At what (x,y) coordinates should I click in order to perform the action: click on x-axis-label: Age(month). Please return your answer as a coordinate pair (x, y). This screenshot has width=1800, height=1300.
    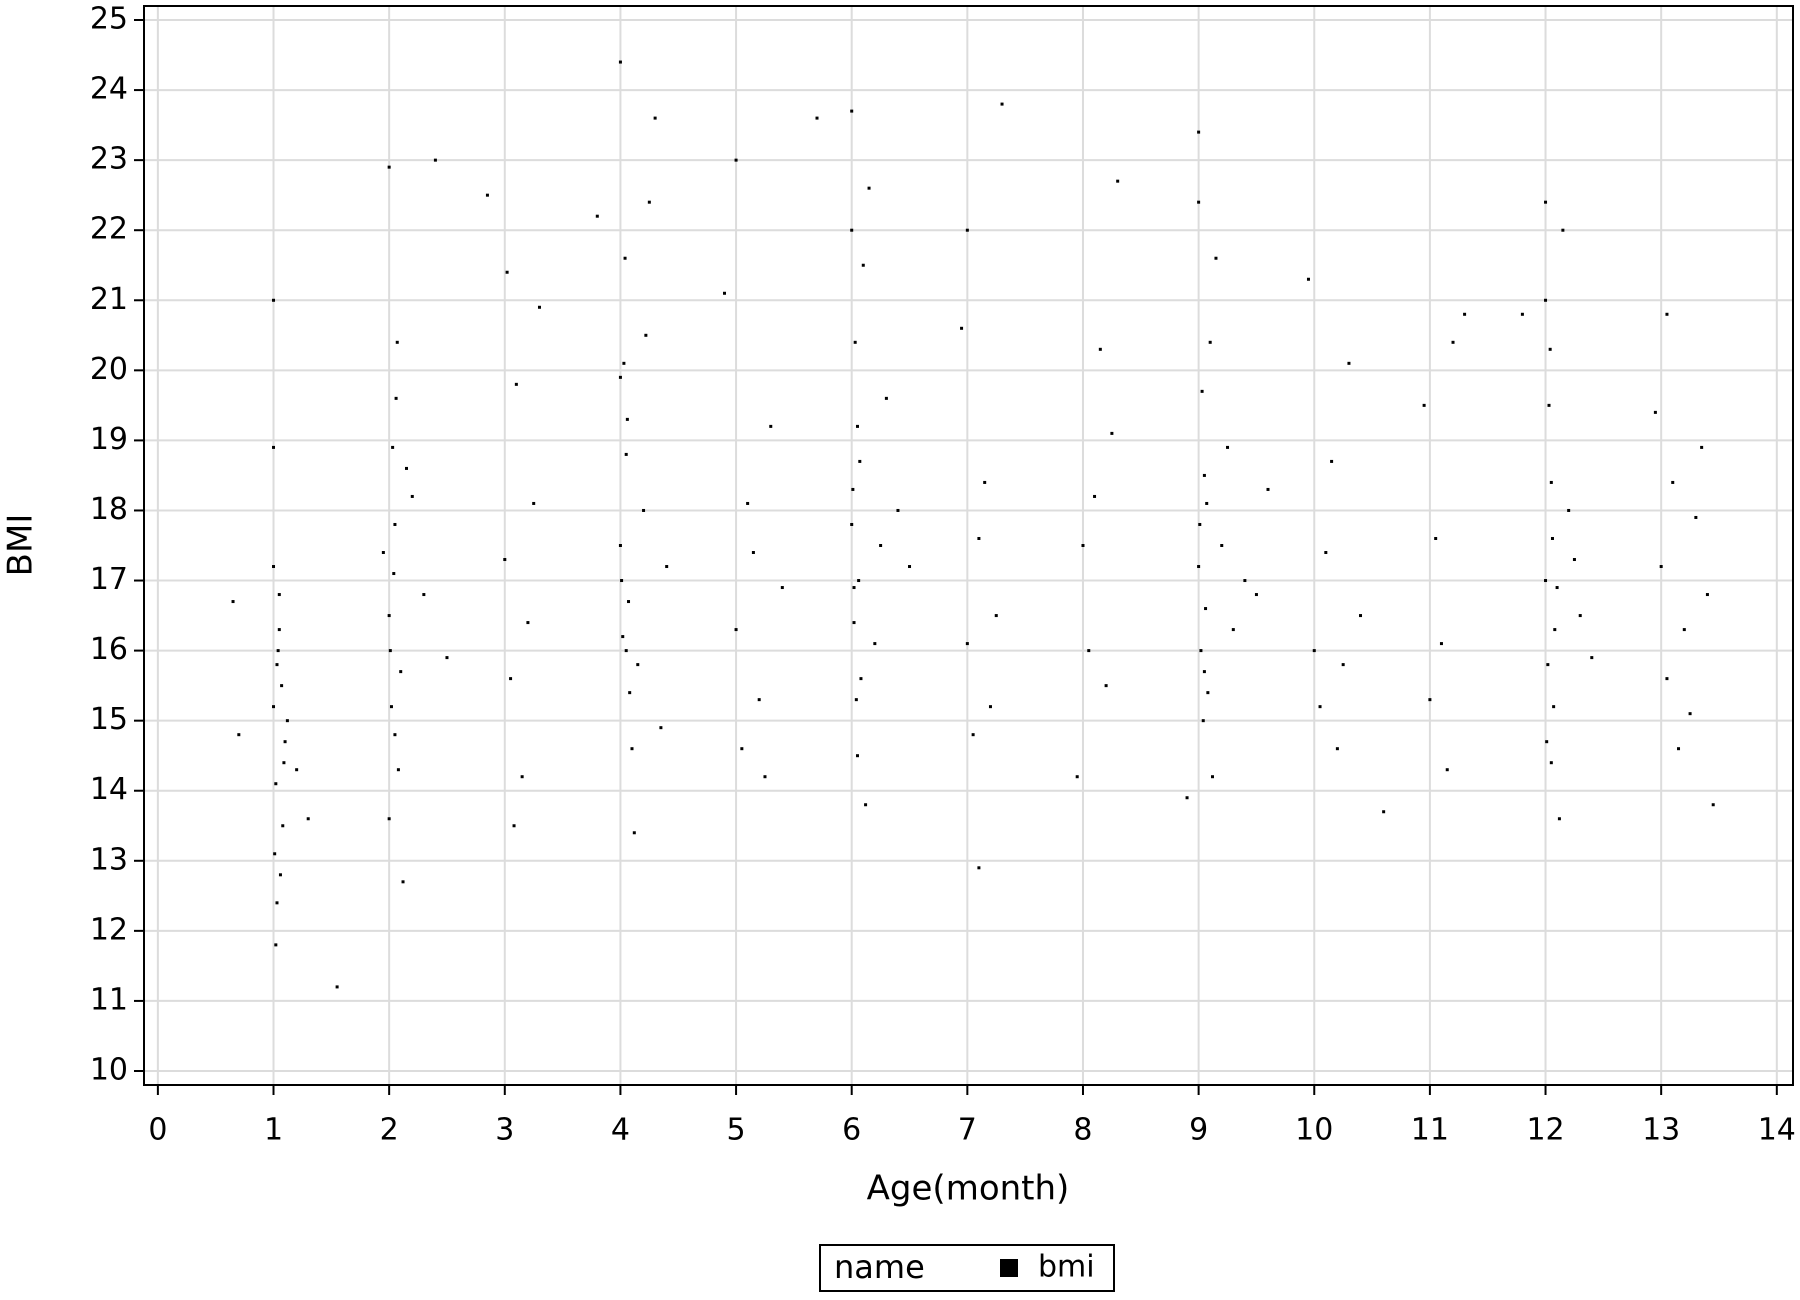
    Looking at the image, I should click on (968, 1189).